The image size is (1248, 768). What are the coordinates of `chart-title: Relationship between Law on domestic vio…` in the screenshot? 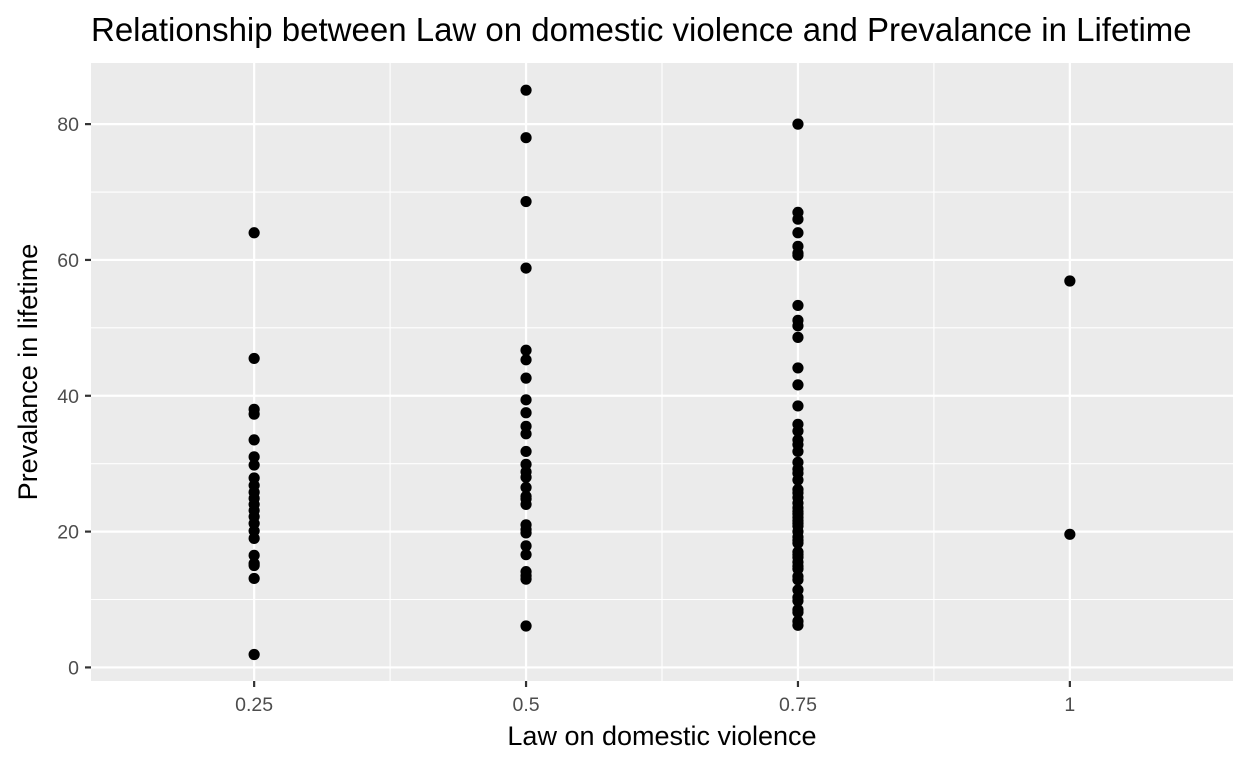 It's located at (641, 29).